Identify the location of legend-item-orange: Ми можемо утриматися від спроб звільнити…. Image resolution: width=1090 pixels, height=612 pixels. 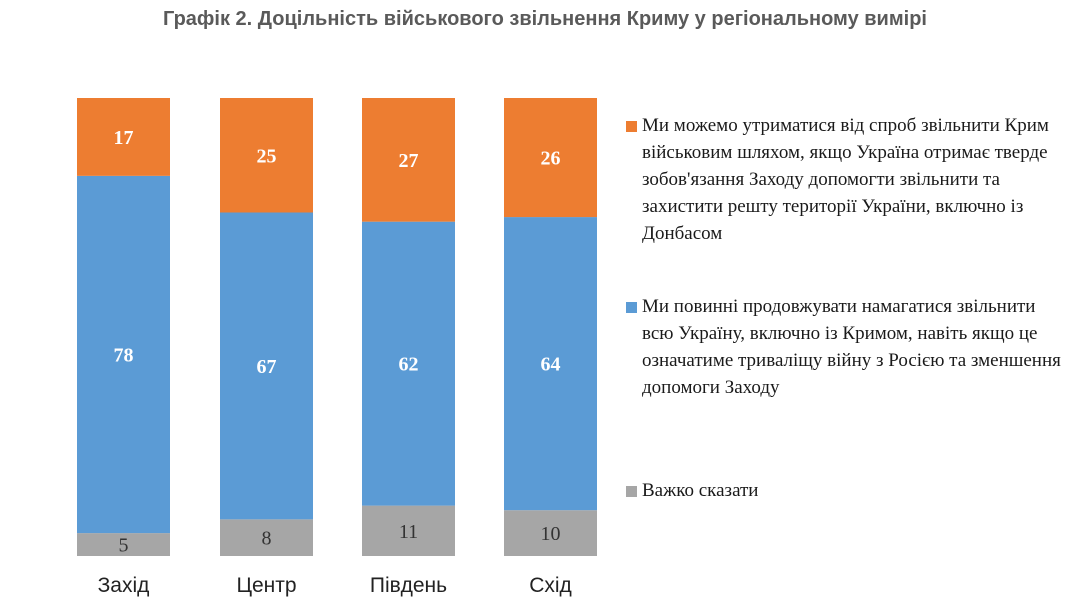
(846, 179).